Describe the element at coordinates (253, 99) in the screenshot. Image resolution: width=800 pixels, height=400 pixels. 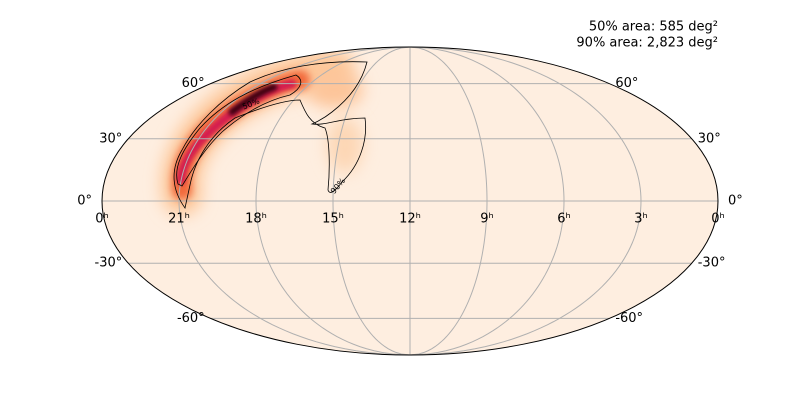
I see `heat-peak` at that location.